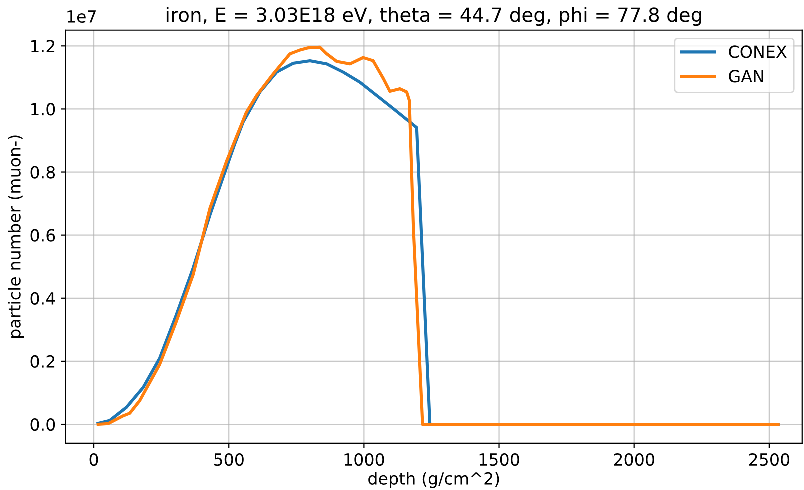 The height and width of the screenshot is (490, 804). Describe the element at coordinates (746, 76) in the screenshot. I see `legend-label: GAN` at that location.